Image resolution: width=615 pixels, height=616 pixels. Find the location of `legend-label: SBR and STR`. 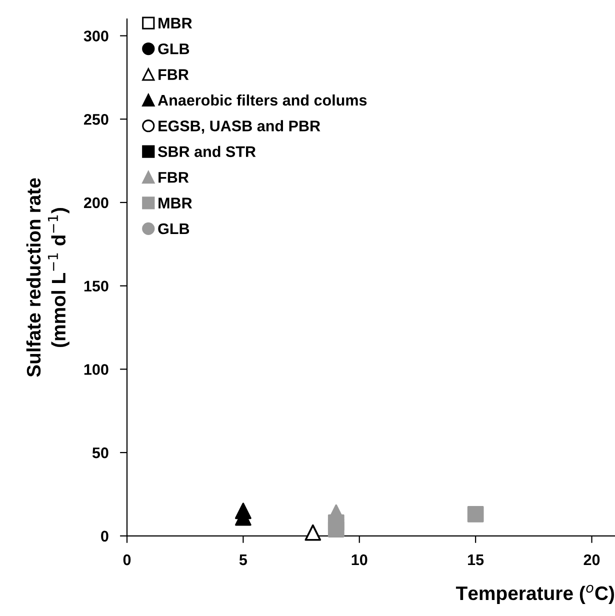

legend-label: SBR and STR is located at coordinates (207, 152).